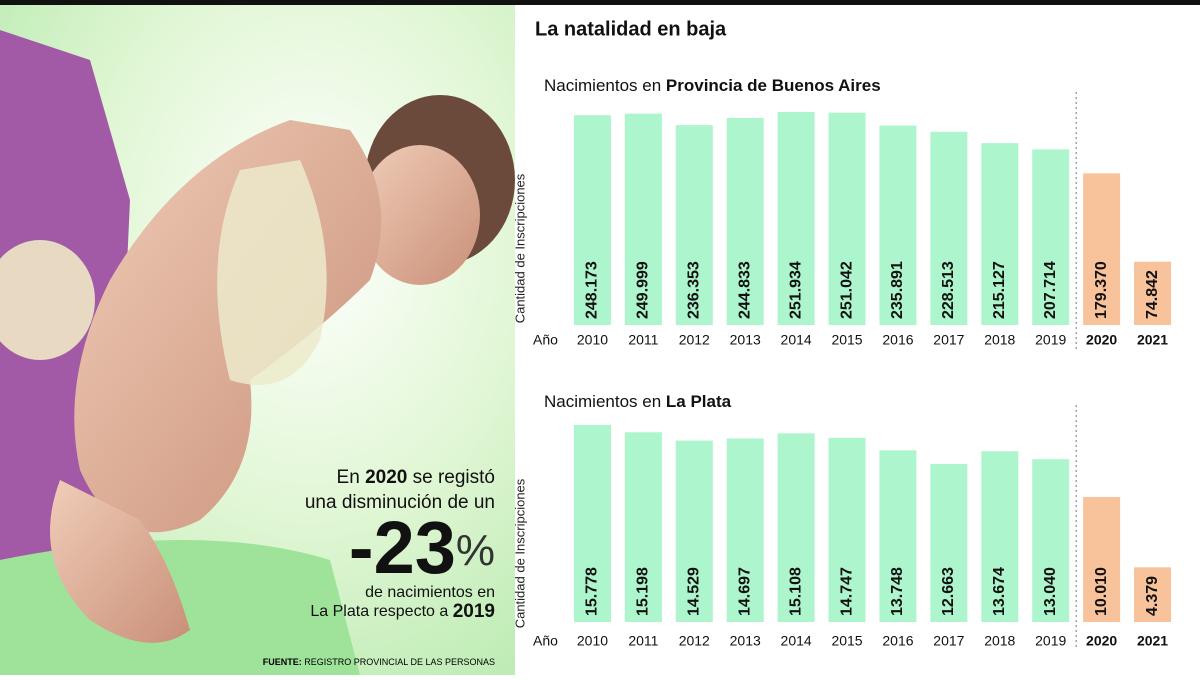 This screenshot has width=1200, height=680. I want to click on callout-unit: %, so click(475, 550).